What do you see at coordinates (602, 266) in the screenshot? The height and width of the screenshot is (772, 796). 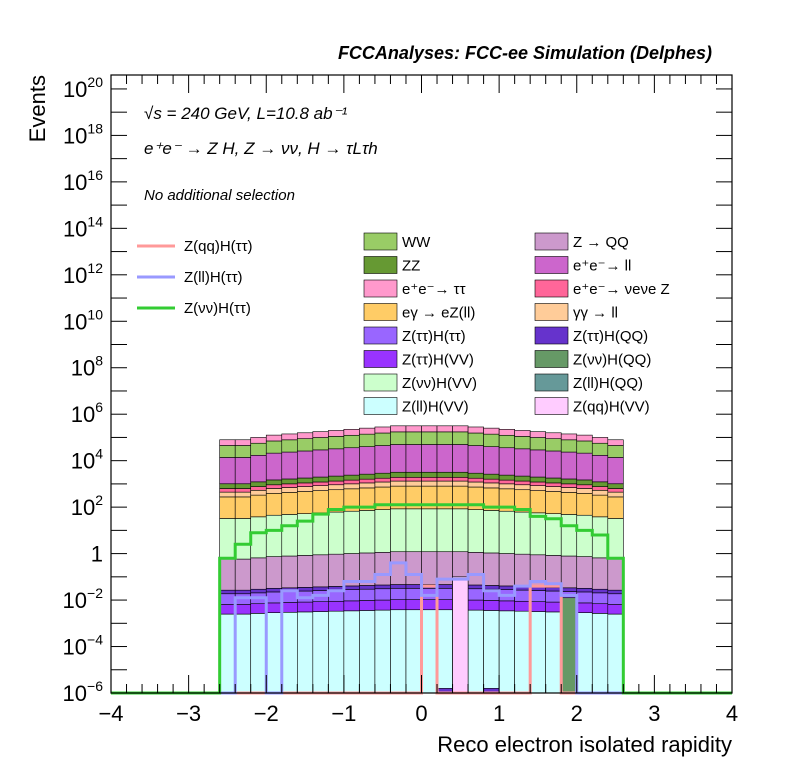 I see `legend-label-bkg-3: e⁺e⁻→ ll` at bounding box center [602, 266].